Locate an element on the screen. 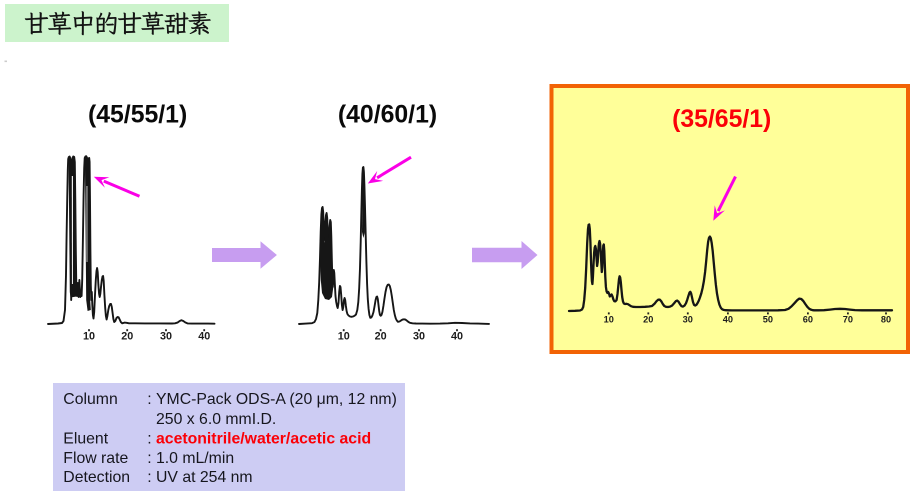 The image size is (914, 500). svg-text: 70 is located at coordinates (848, 320).